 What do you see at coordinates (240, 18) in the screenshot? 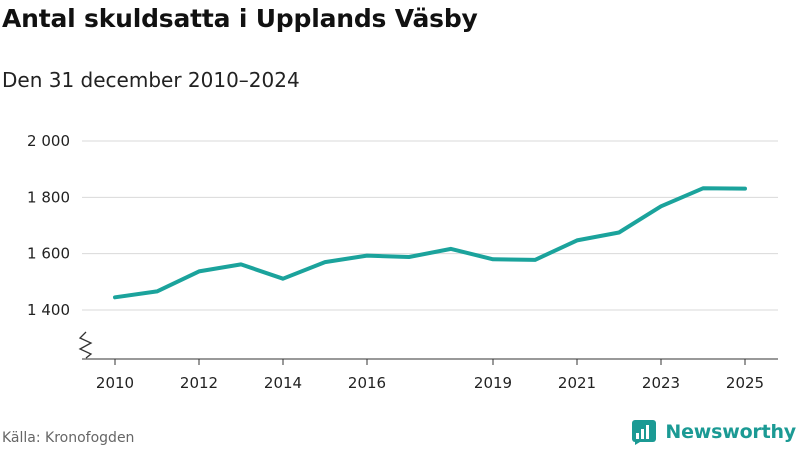
I see `chart-title: Antal skuldsatta i Upplands Väsby` at bounding box center [240, 18].